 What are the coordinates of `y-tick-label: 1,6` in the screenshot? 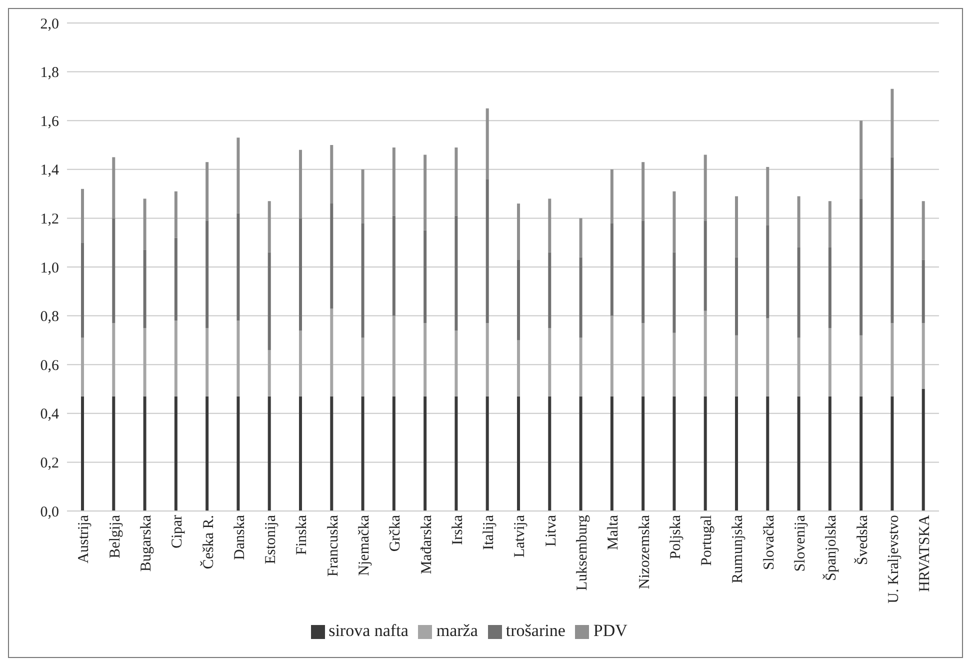 It's located at (50, 122).